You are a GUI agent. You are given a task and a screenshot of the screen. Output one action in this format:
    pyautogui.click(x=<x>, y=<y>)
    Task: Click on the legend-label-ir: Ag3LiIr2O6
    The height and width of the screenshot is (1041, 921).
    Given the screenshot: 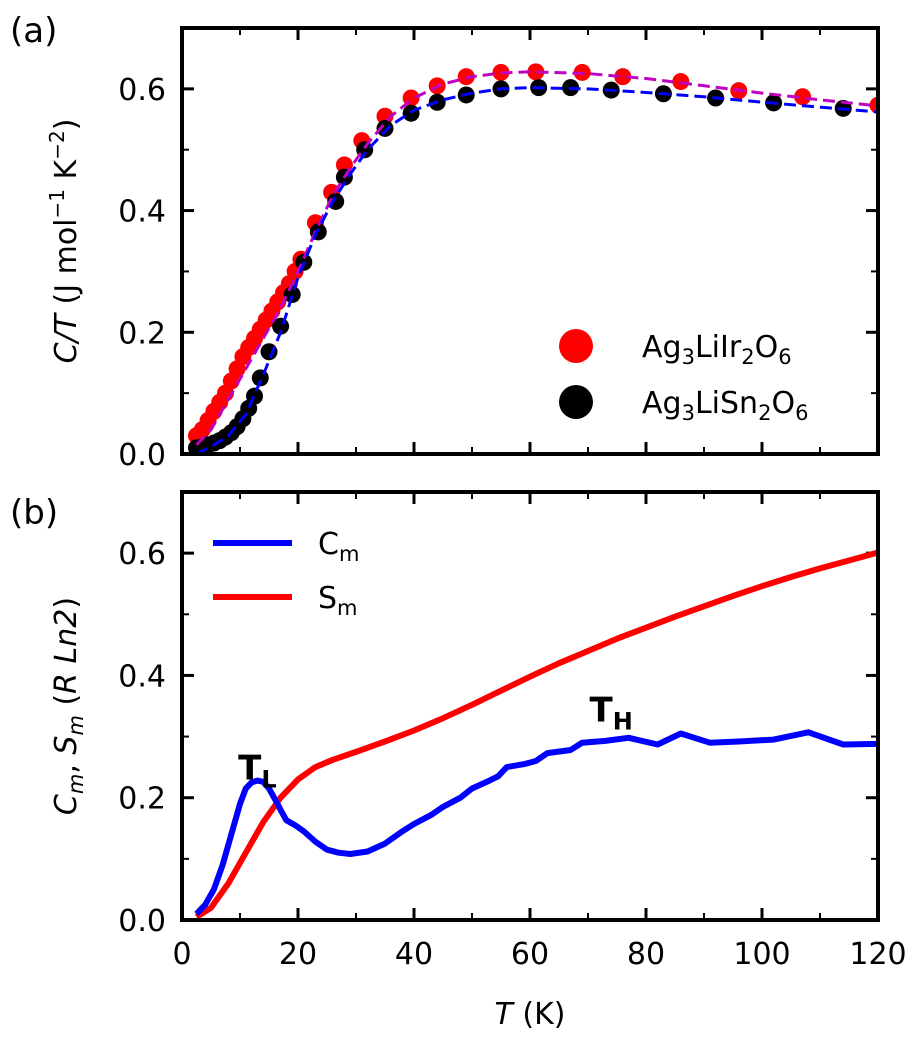 What is the action you would take?
    pyautogui.click(x=717, y=349)
    